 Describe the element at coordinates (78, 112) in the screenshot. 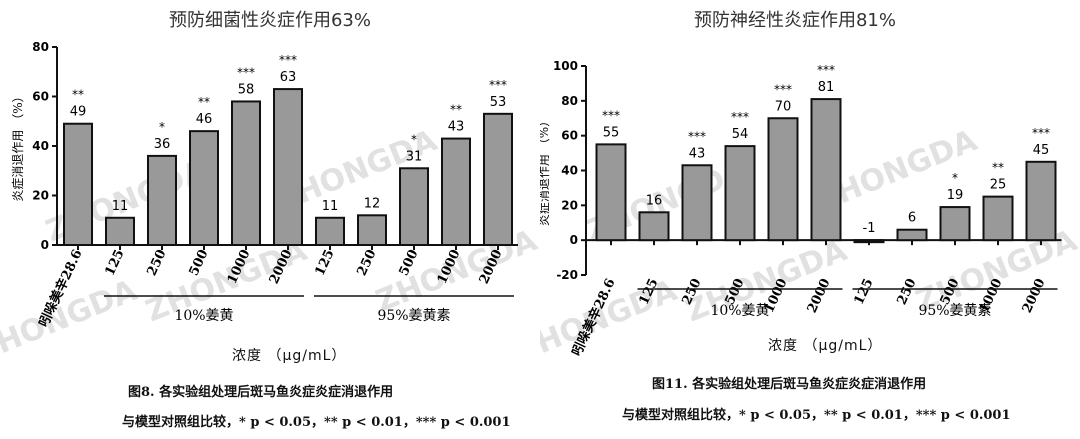

I see `data-label: 49` at that location.